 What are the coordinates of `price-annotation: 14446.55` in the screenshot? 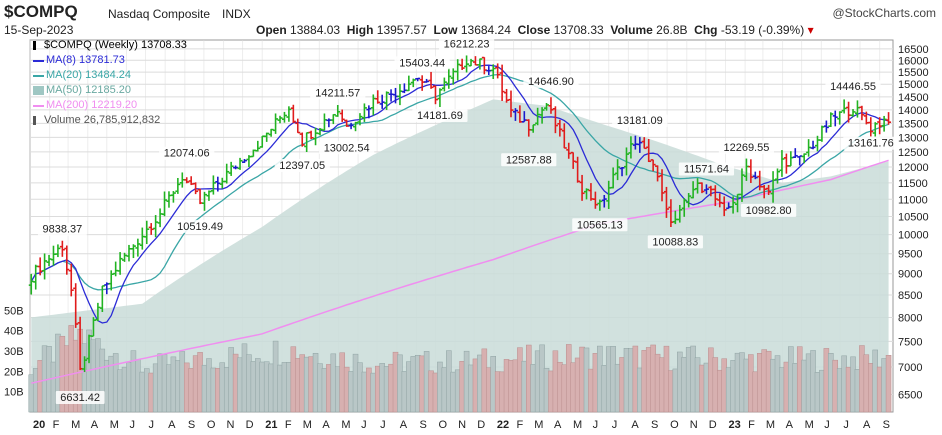 It's located at (853, 87).